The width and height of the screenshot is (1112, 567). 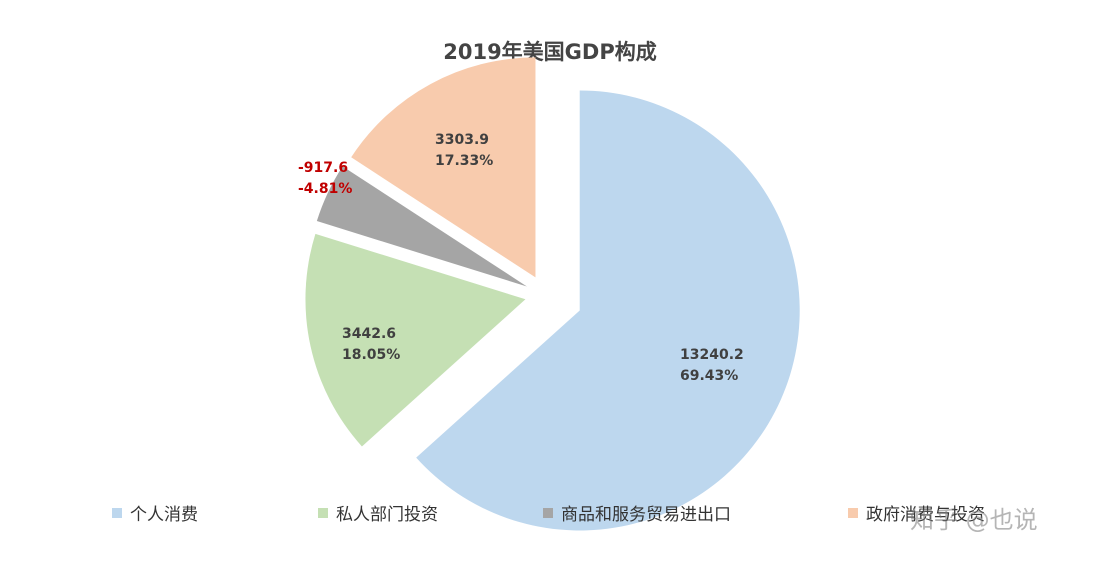 I want to click on legend-item-2: 私人部门投资, so click(x=378, y=512).